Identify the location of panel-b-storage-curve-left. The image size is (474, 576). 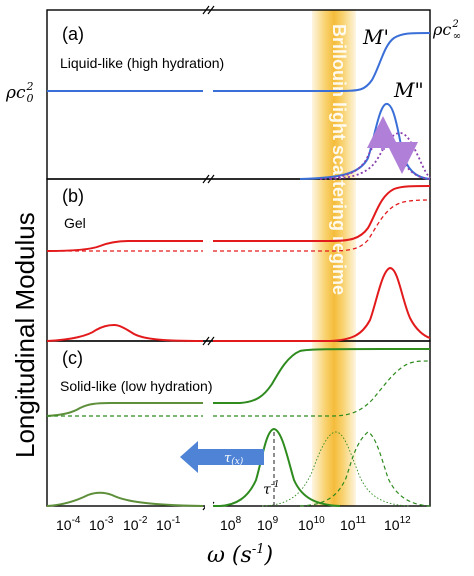
(124, 246).